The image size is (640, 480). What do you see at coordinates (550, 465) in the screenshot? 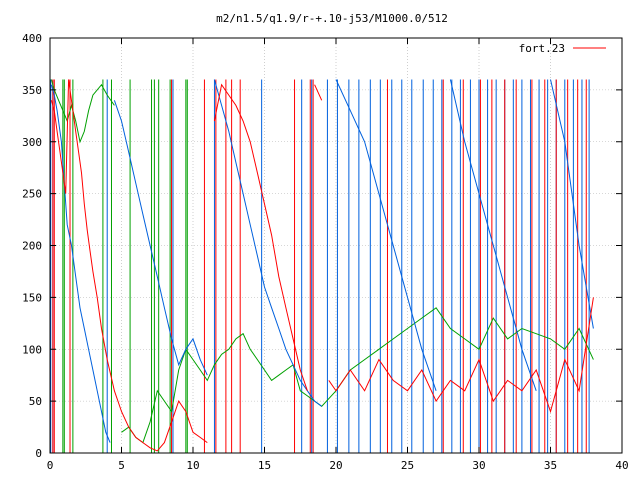
I see `x-tick-label: 35` at bounding box center [550, 465].